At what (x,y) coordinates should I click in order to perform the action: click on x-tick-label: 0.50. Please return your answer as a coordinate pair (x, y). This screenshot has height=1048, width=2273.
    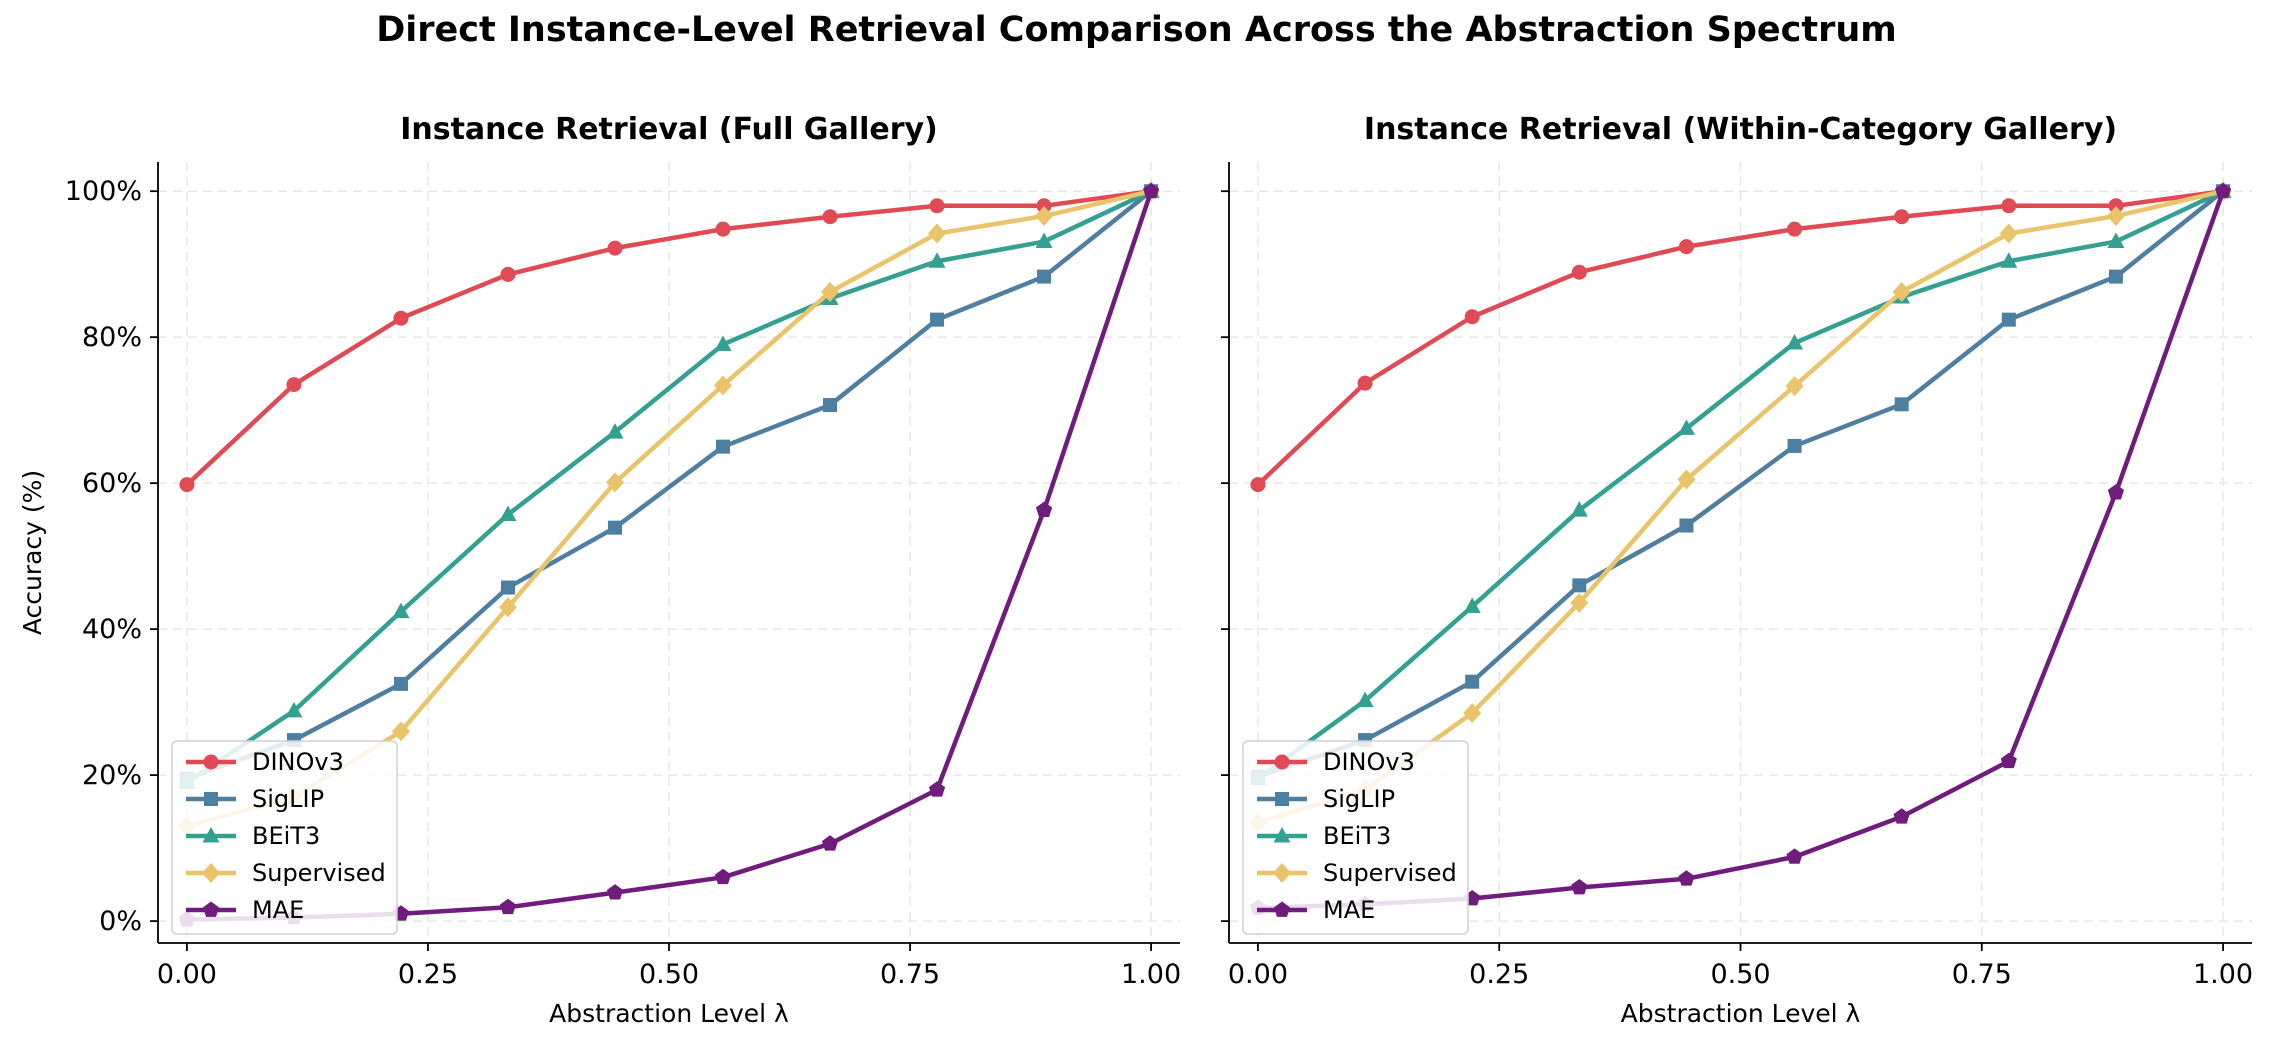
    Looking at the image, I should click on (1740, 974).